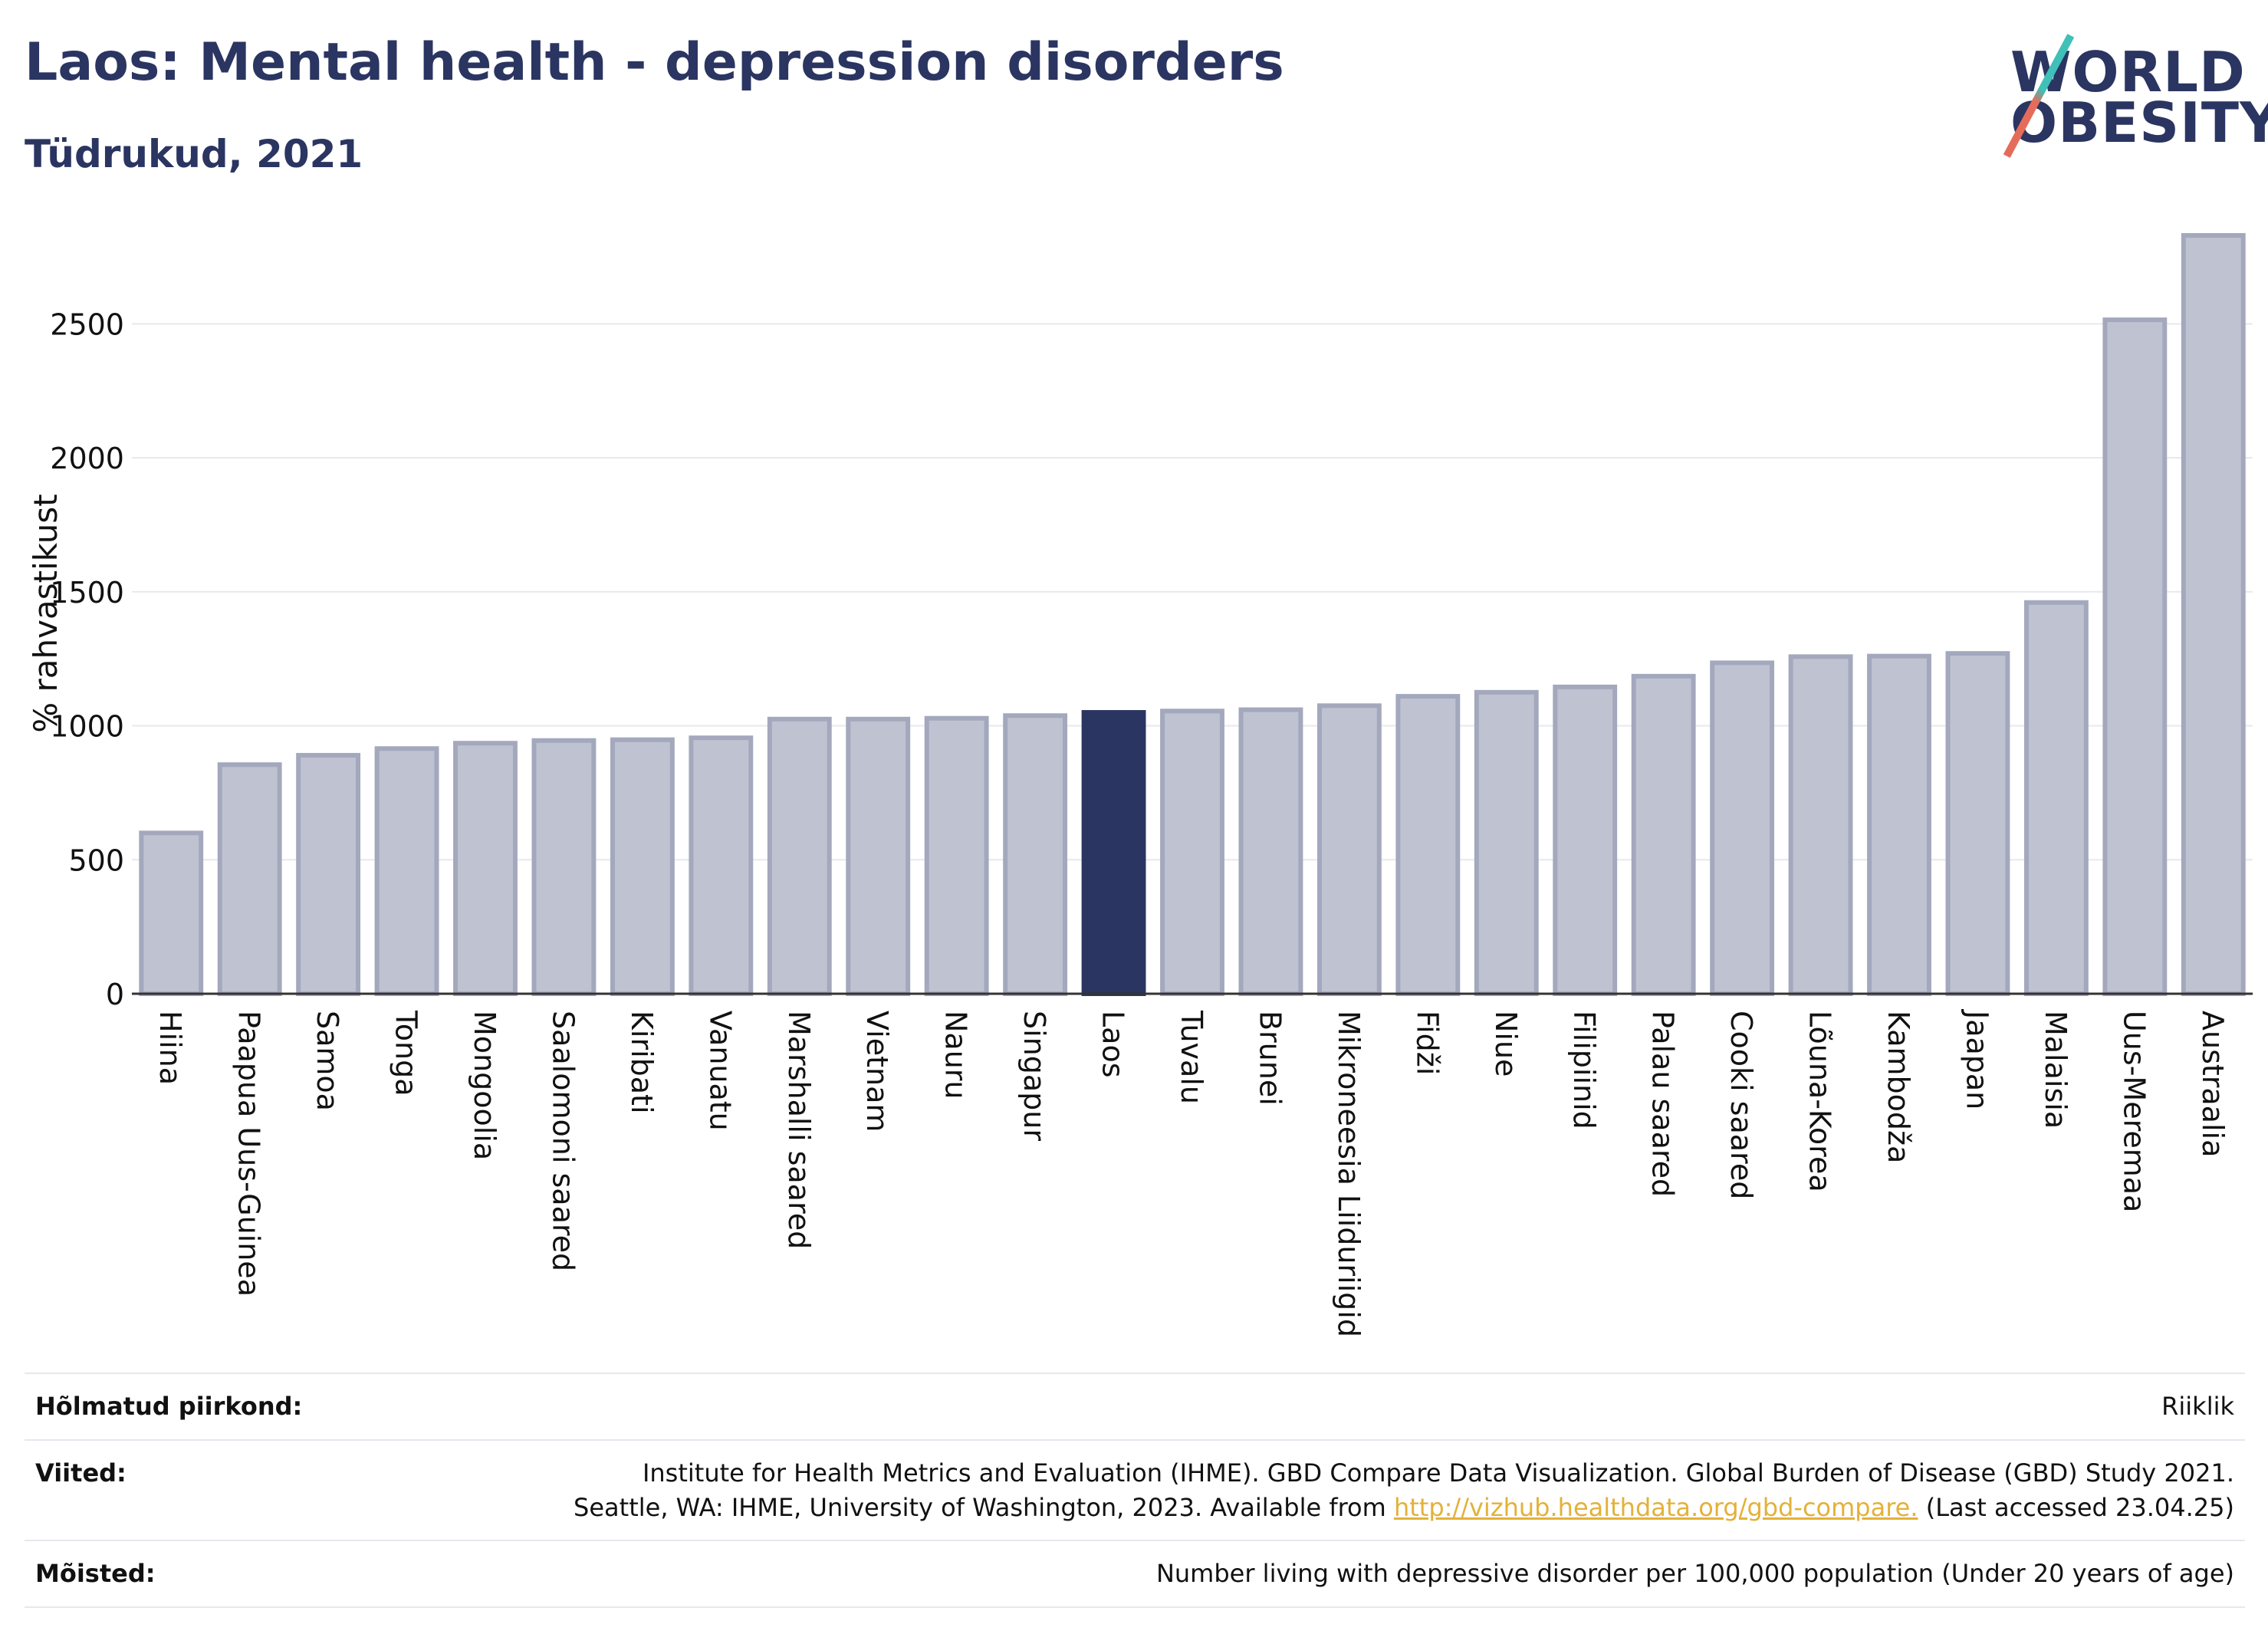 This screenshot has width=2268, height=1634. What do you see at coordinates (563, 1141) in the screenshot?
I see `x-tick-label: Saalomoni saared` at bounding box center [563, 1141].